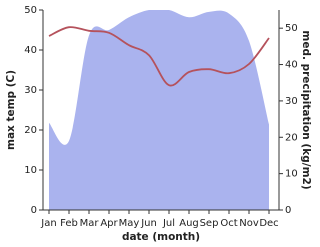 This screenshot has height=247, width=320. Describe the element at coordinates (209, 223) in the screenshot. I see `x-tick-label: Sep` at that location.